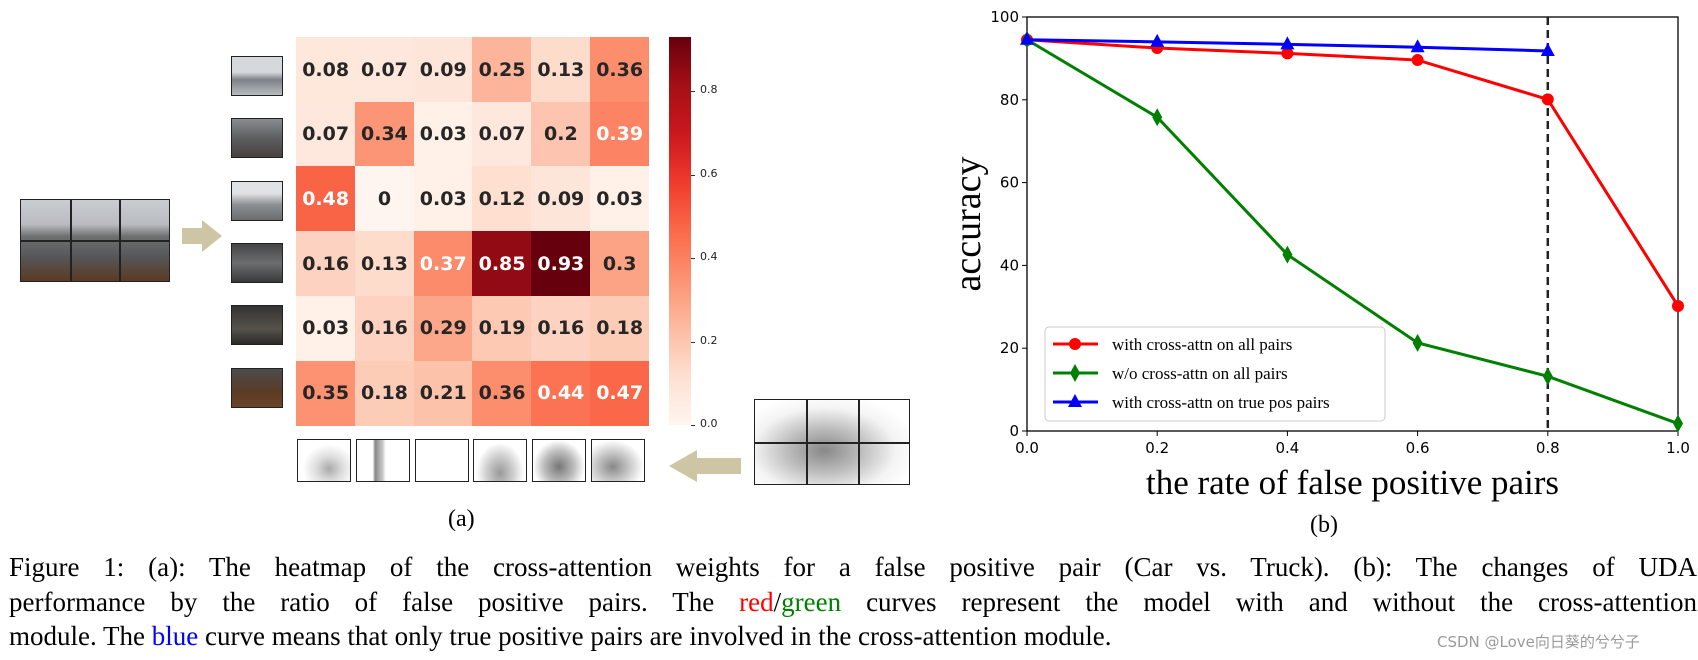 The height and width of the screenshot is (660, 1698). Describe the element at coordinates (1200, 373) in the screenshot. I see `legend-label: w/o cross-attn on all pairs` at that location.